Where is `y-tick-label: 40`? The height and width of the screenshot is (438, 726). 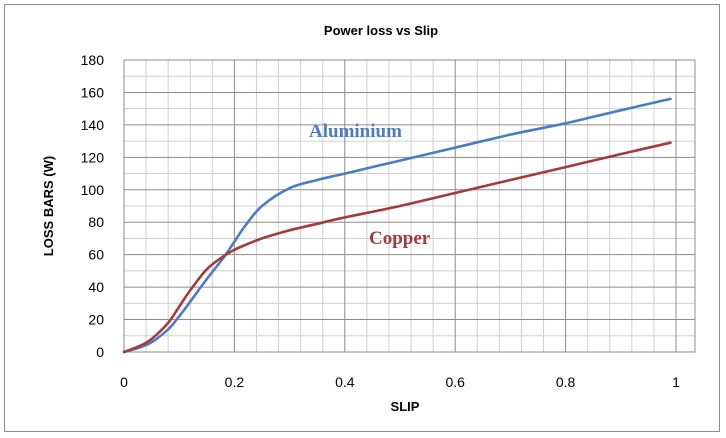 y-tick-label: 40 is located at coordinates (96, 287).